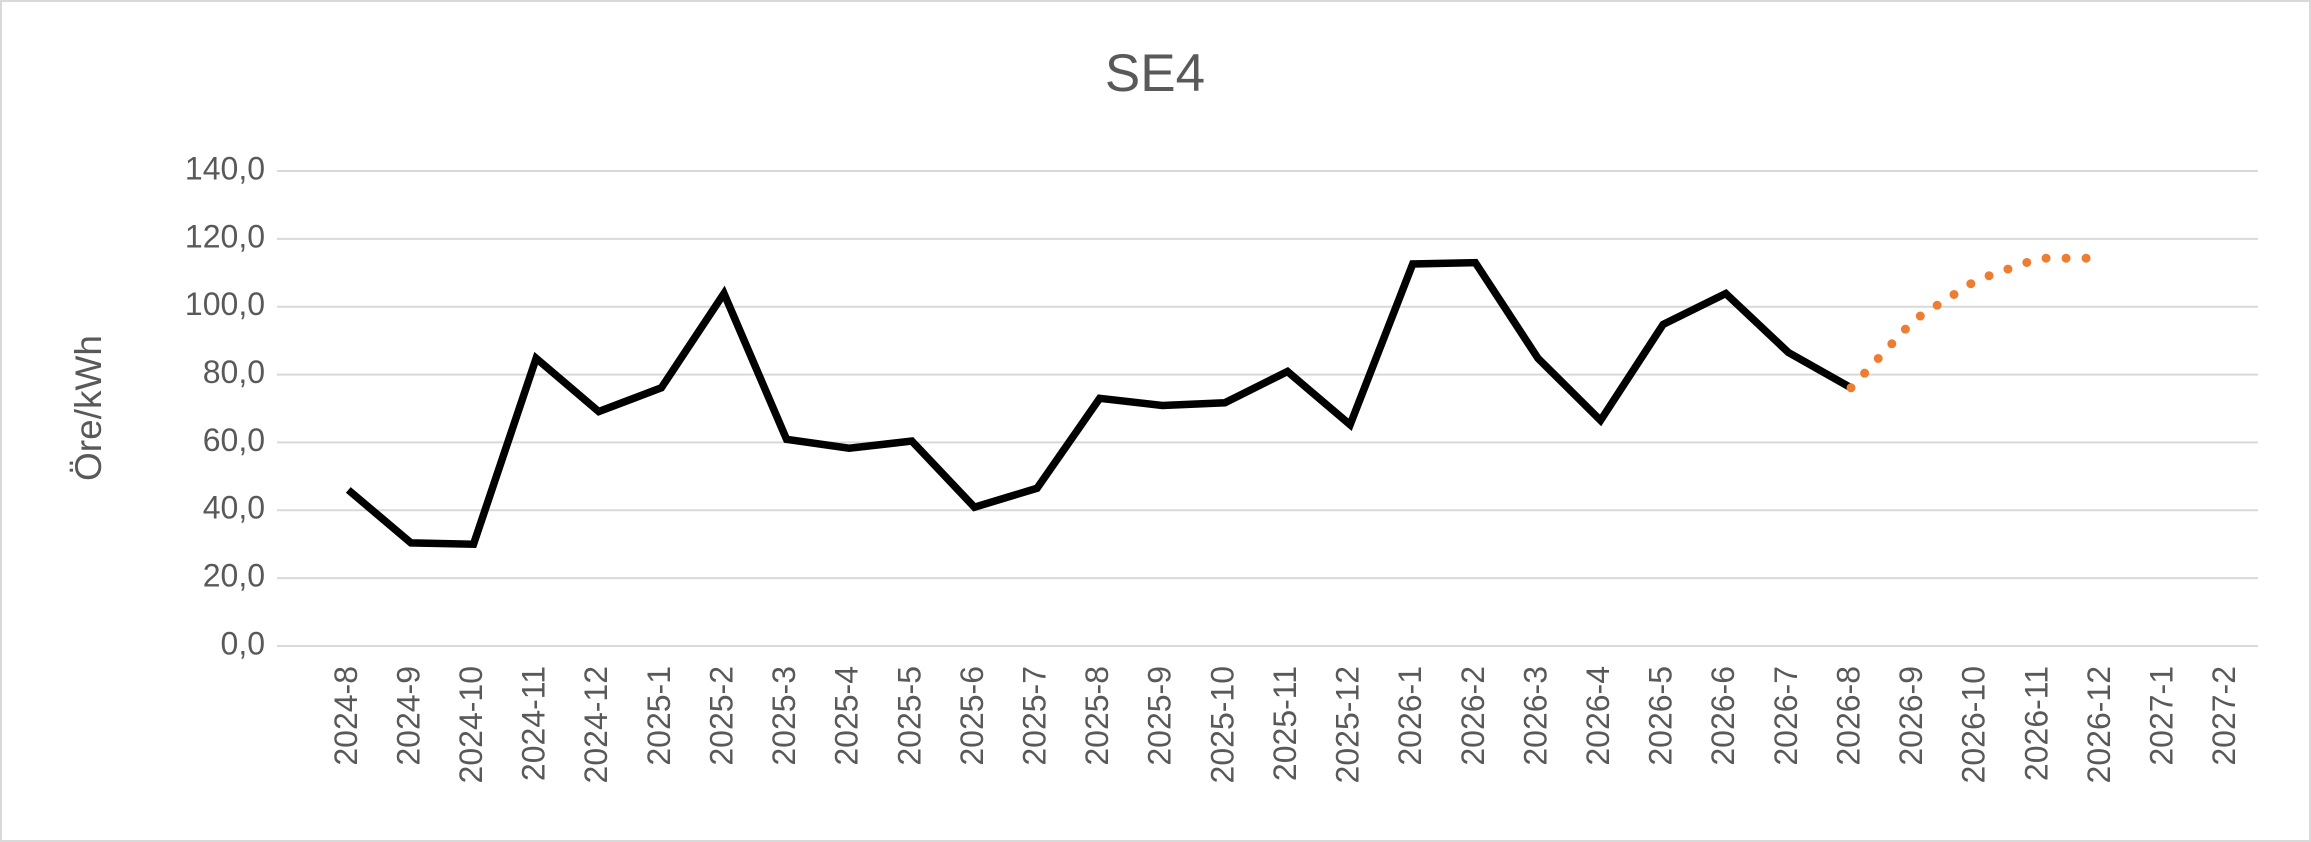  What do you see at coordinates (225, 304) in the screenshot?
I see `y-tick-label: 100,0` at bounding box center [225, 304].